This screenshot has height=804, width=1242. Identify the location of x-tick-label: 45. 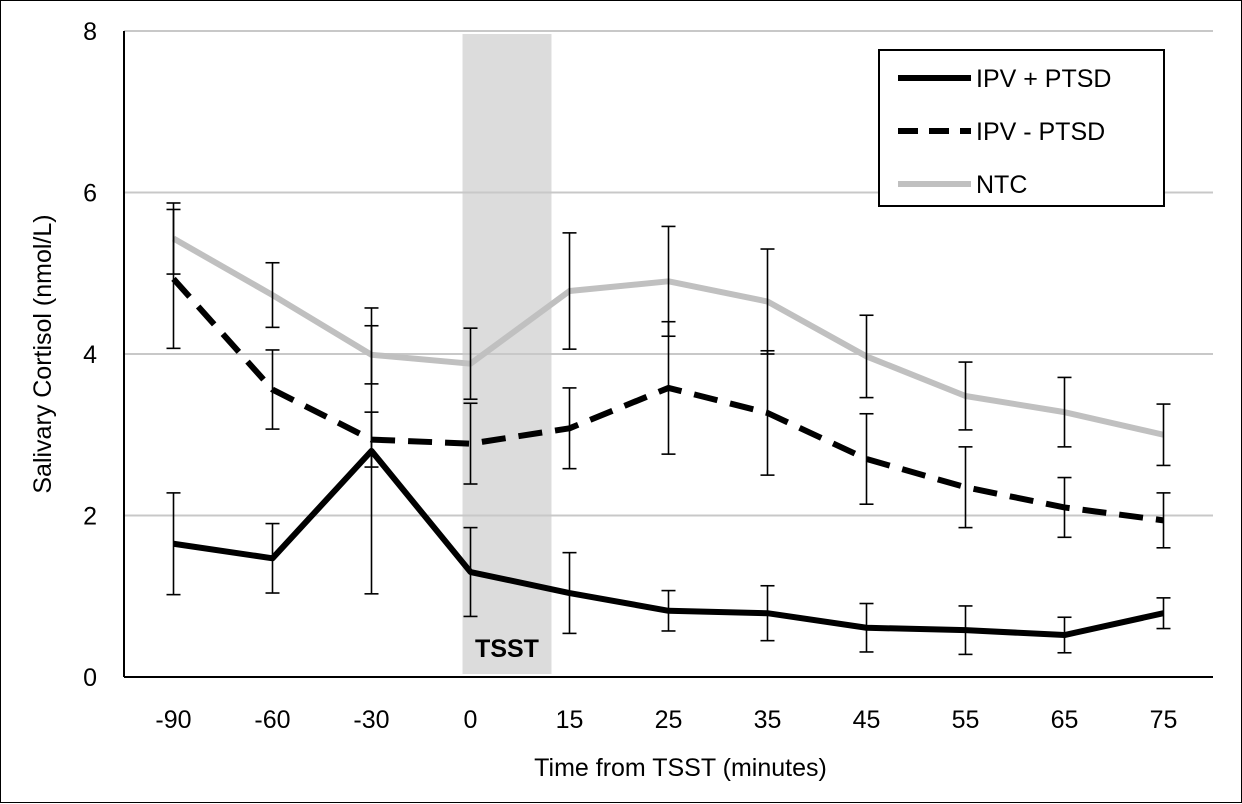
(867, 720).